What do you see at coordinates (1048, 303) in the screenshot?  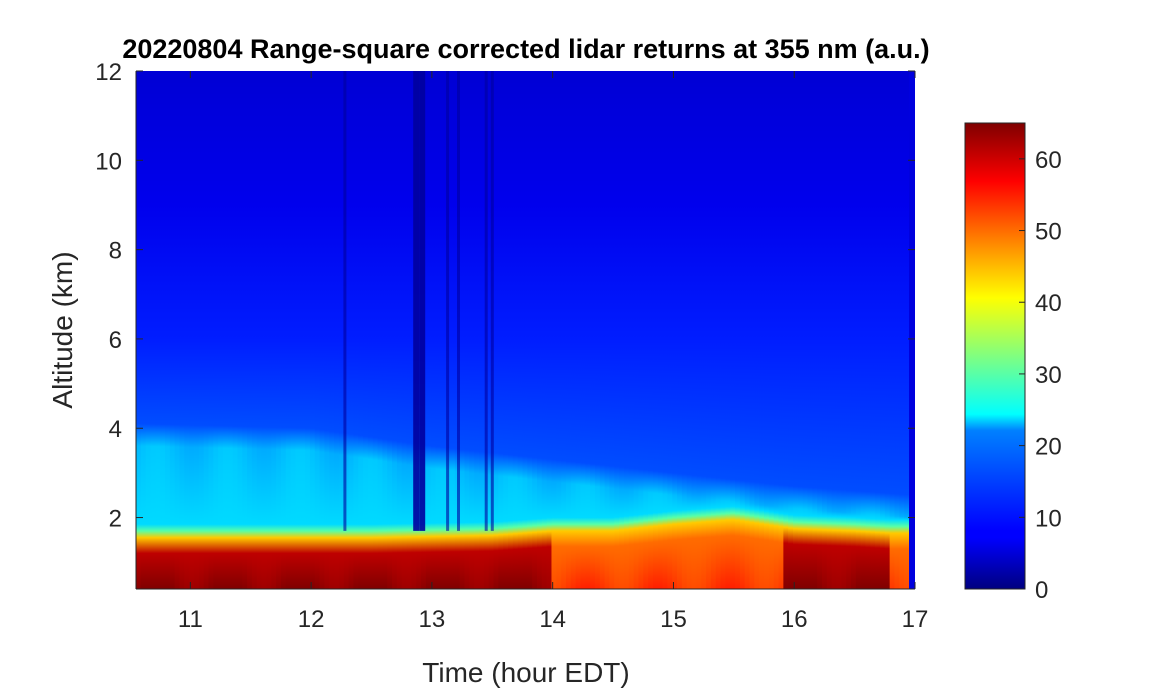 I see `colorbar-tick-label: 40` at bounding box center [1048, 303].